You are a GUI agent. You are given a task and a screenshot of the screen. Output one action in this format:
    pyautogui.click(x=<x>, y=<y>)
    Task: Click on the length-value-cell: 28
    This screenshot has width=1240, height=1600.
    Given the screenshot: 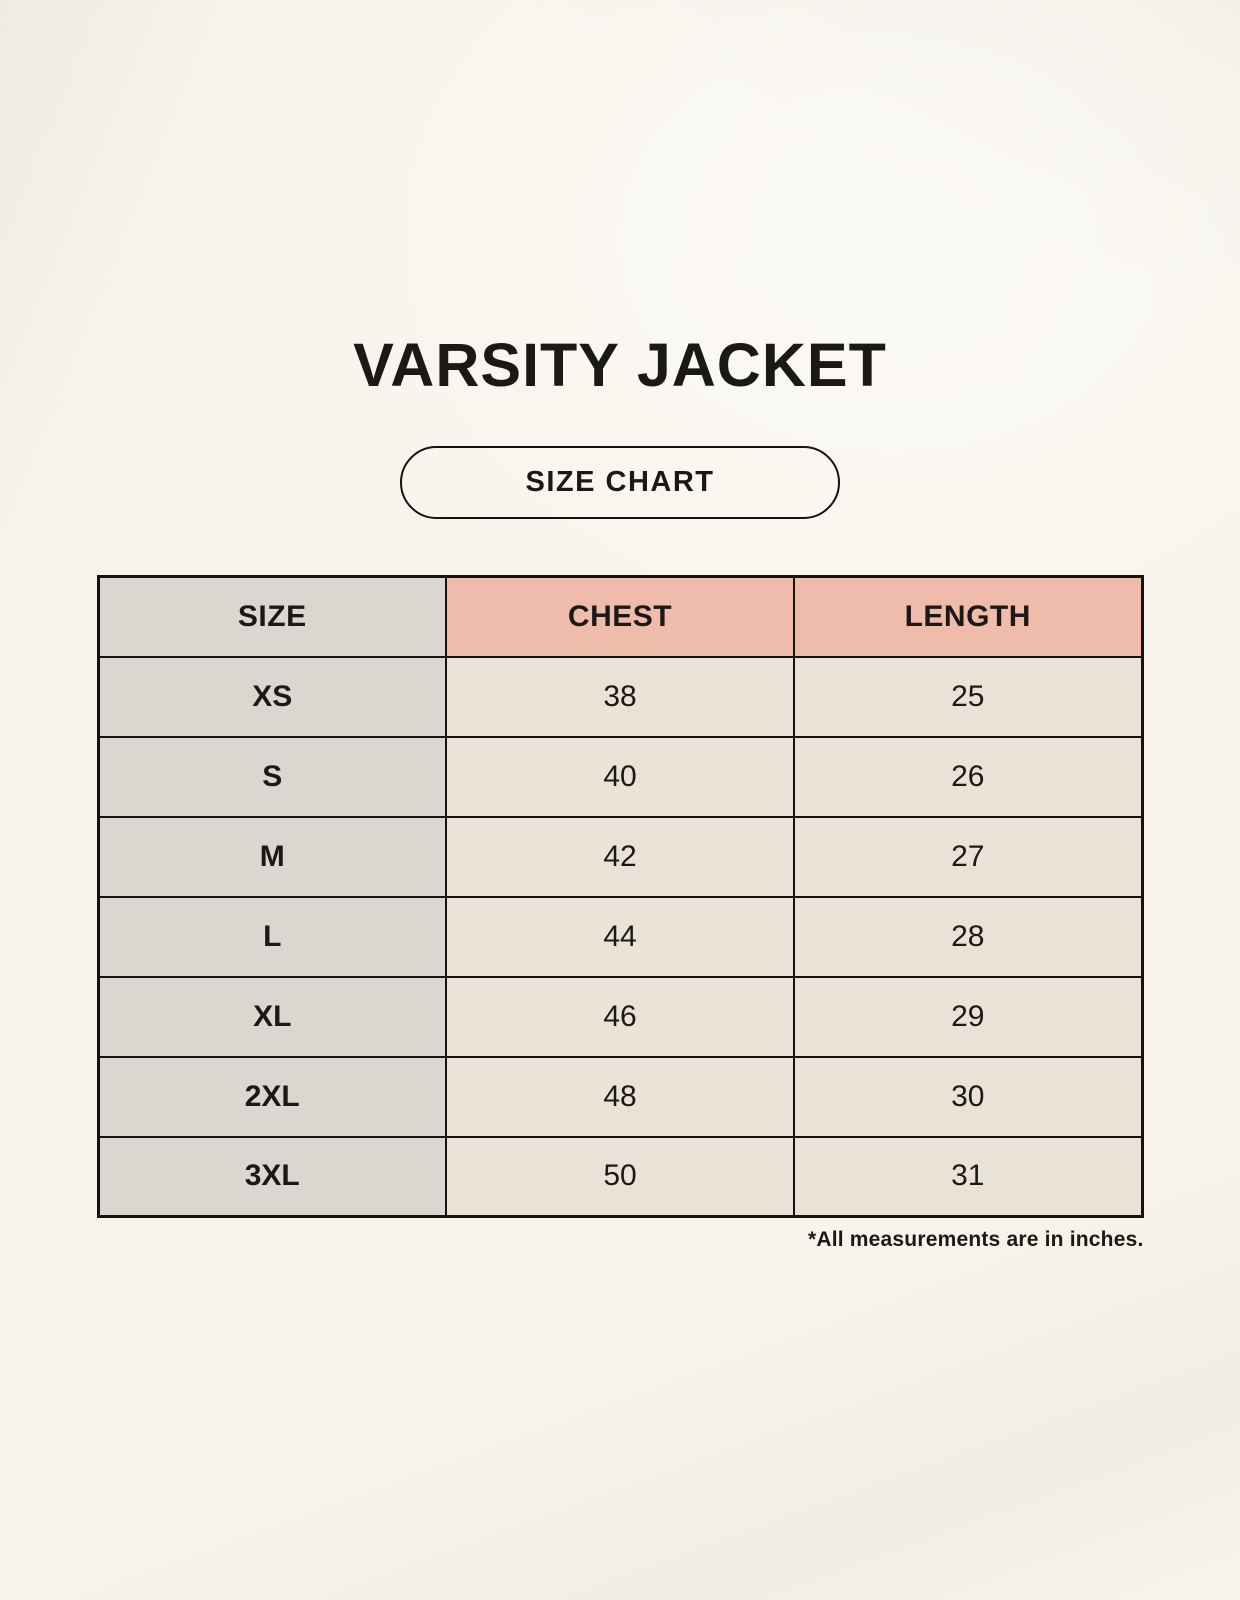 What is the action you would take?
    pyautogui.click(x=968, y=936)
    